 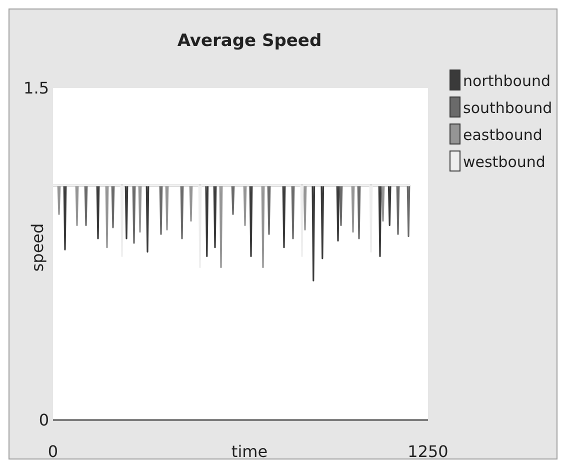 What do you see at coordinates (249, 451) in the screenshot?
I see `x-axis-title: time` at bounding box center [249, 451].